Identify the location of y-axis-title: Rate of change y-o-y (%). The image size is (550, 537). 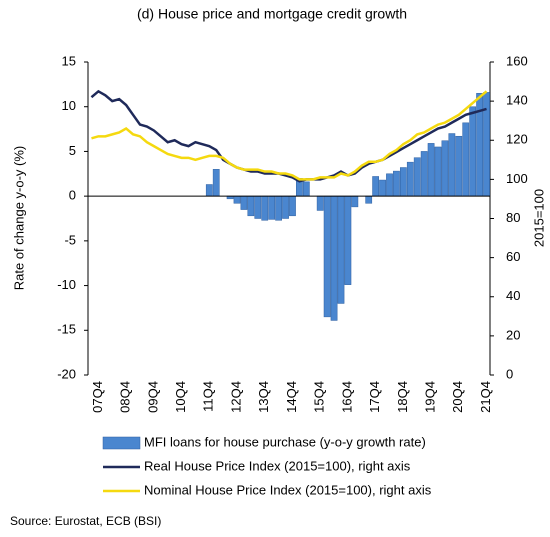
(18, 218).